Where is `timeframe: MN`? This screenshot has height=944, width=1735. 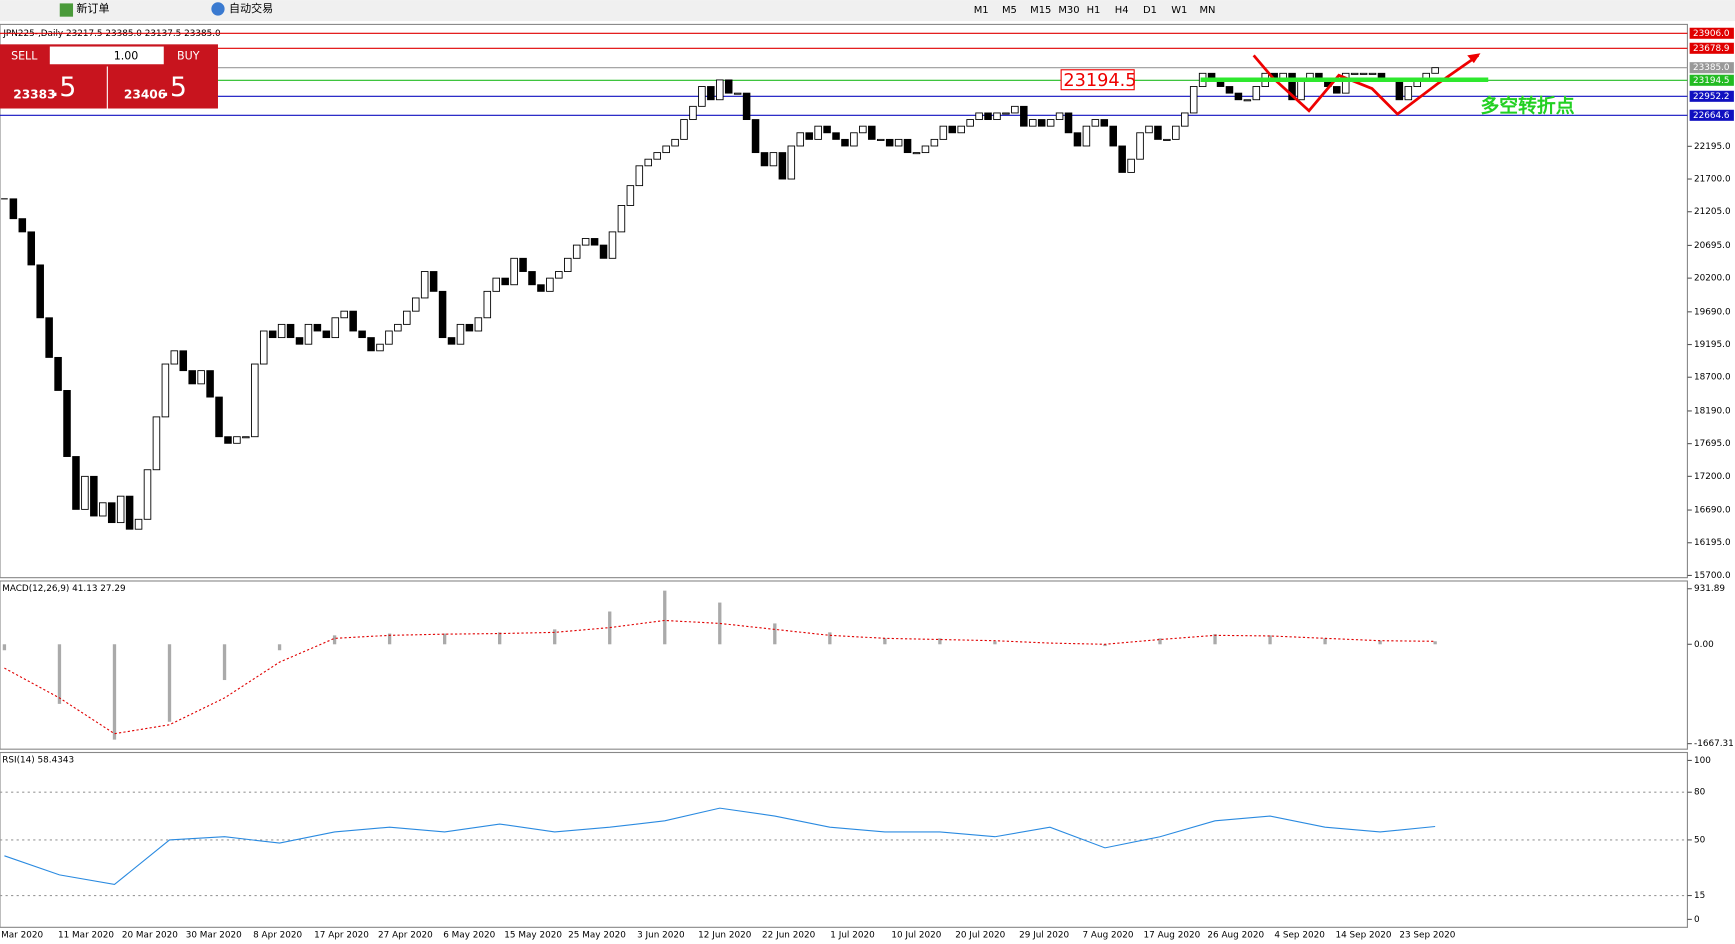 timeframe: MN is located at coordinates (1207, 10).